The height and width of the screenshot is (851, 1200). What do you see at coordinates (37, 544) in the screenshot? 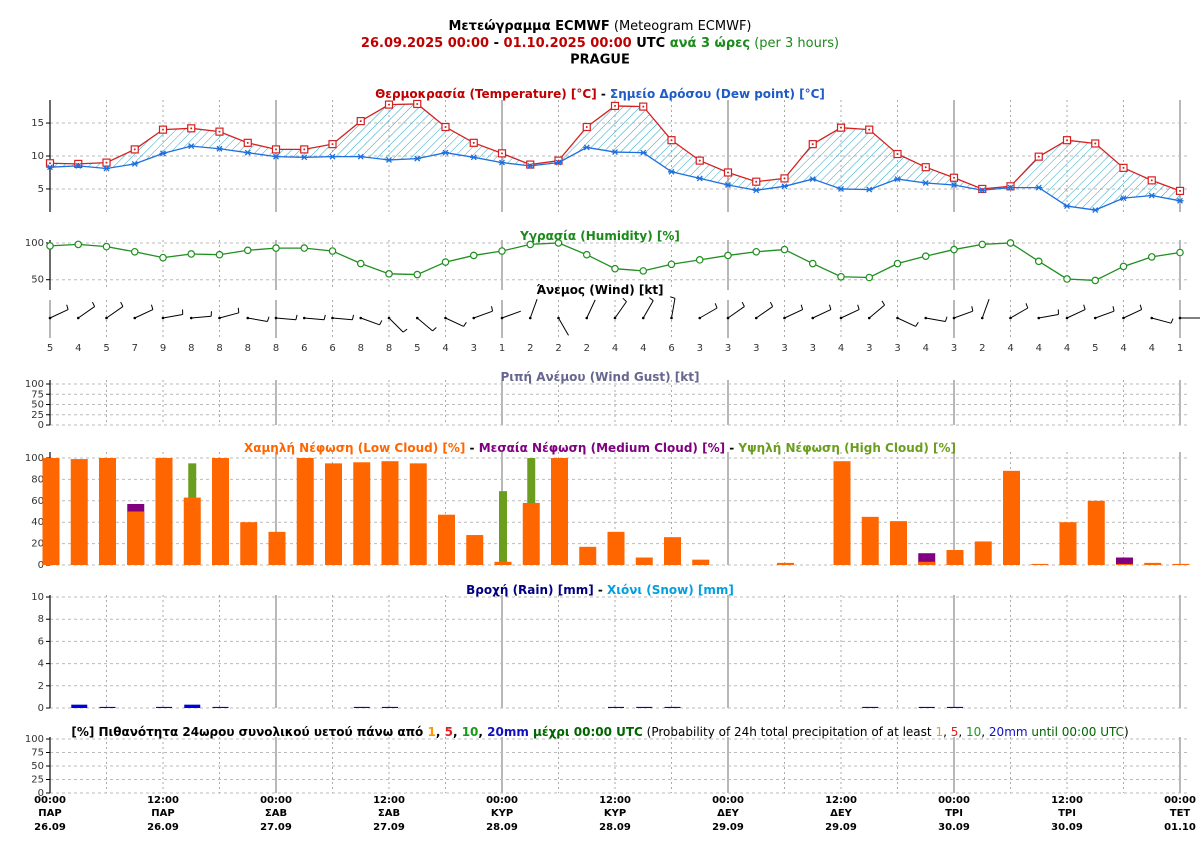
I see `y-tick-label: 20` at bounding box center [37, 544].